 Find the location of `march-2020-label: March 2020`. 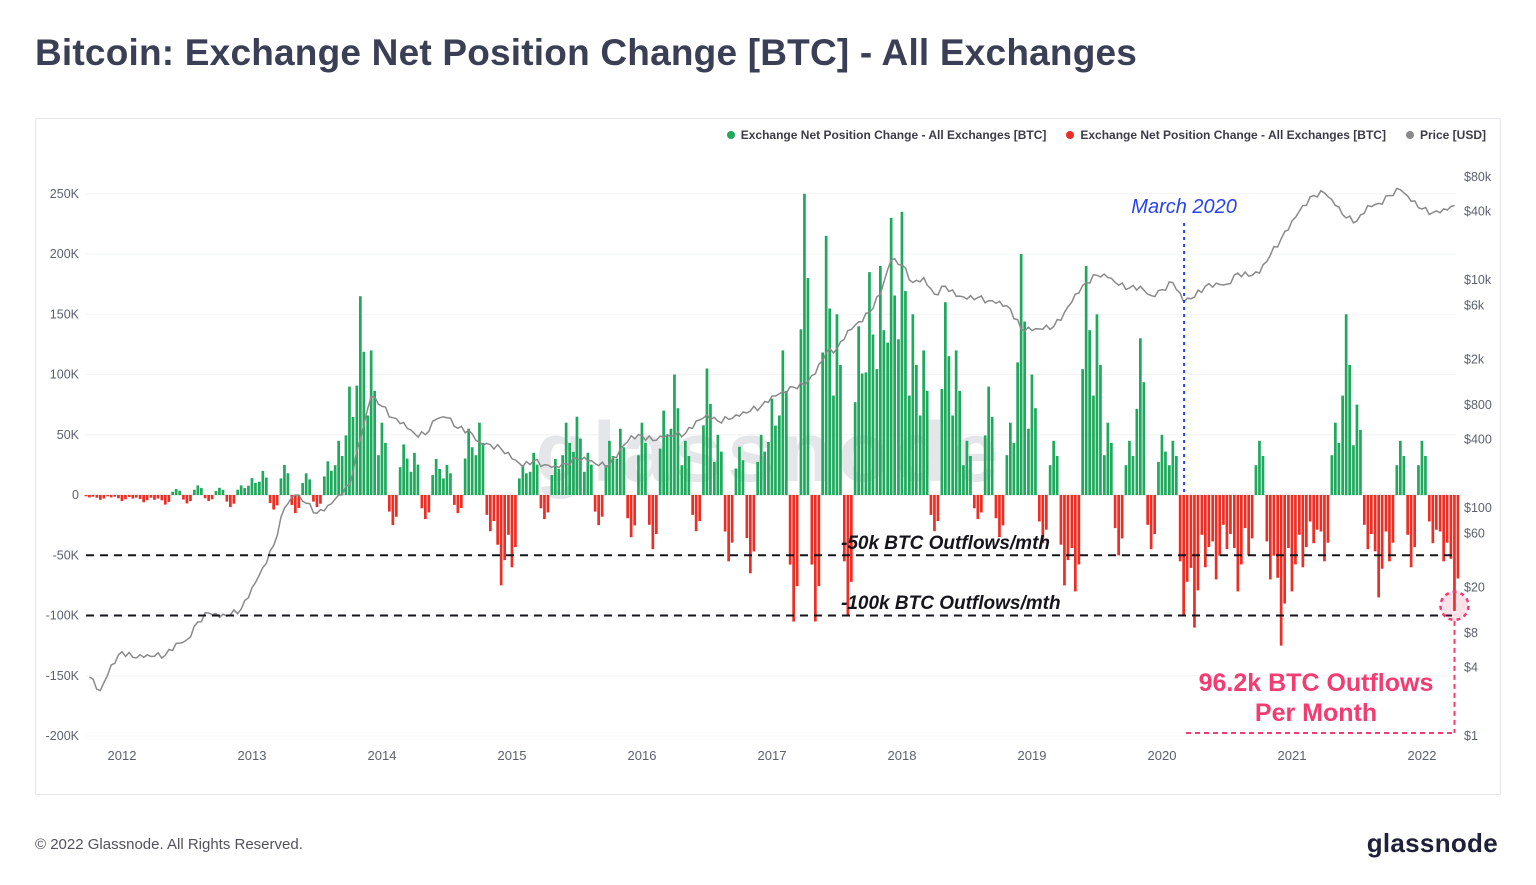

march-2020-label: March 2020 is located at coordinates (1184, 207).